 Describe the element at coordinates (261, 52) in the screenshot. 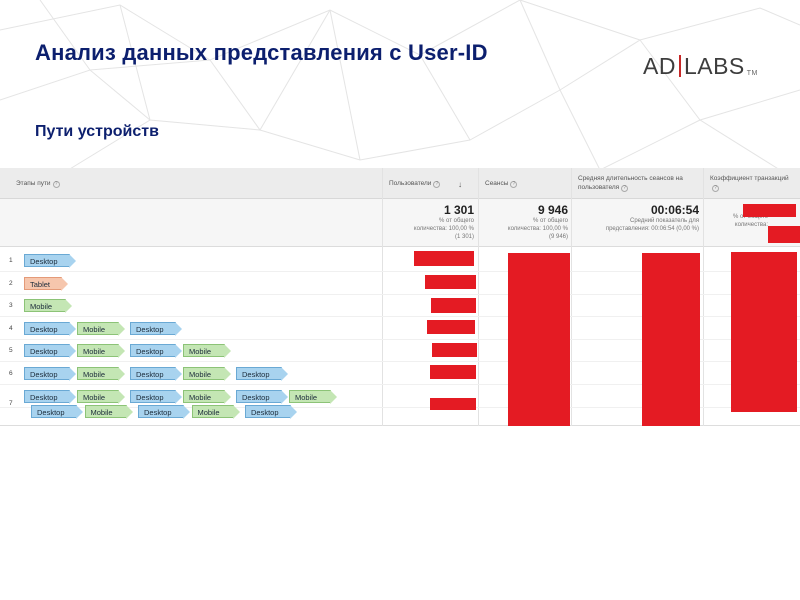

I see `slide-title: Анализ данных представления с User-ID` at that location.